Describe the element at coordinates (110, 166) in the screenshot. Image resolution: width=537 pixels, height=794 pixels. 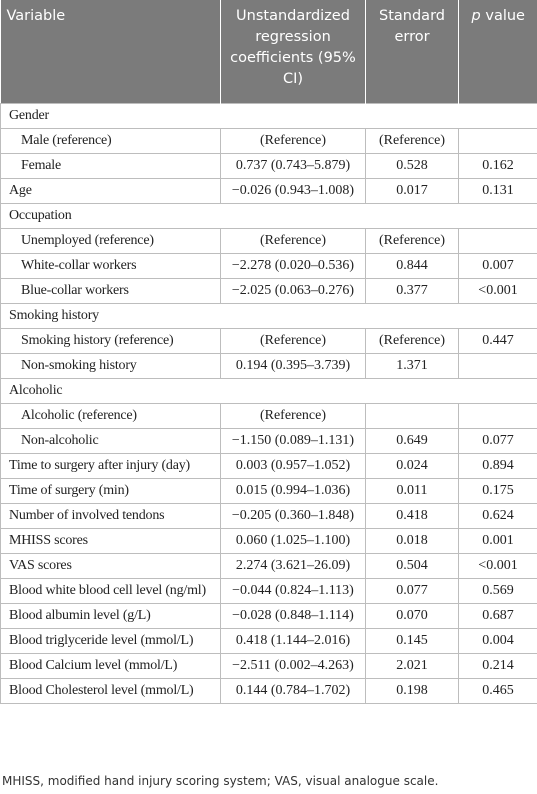
I see `table-cell: Female` at that location.